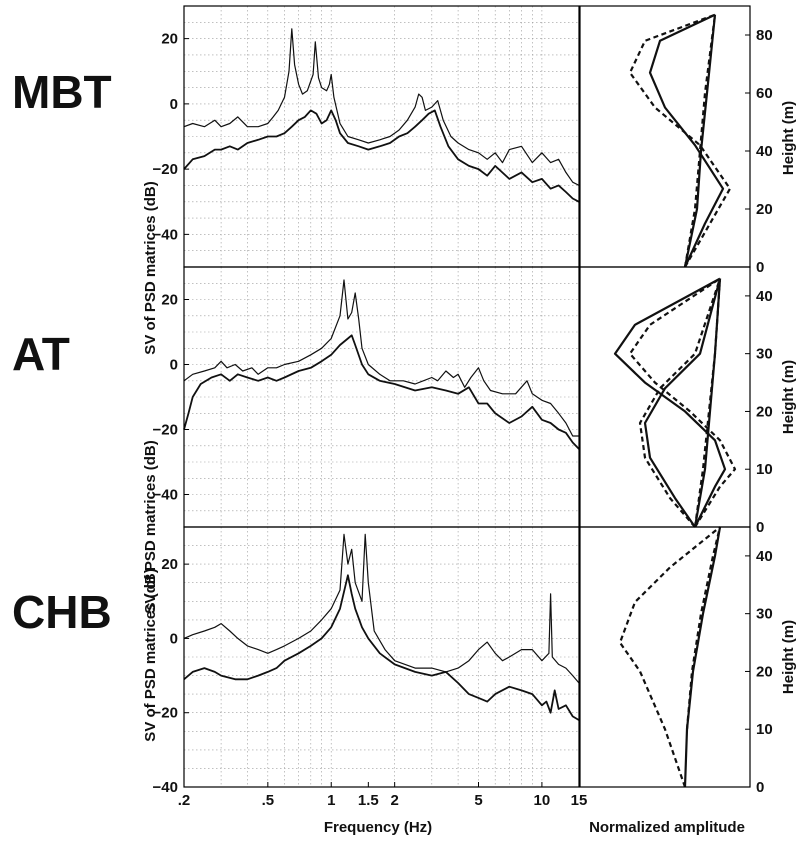  What do you see at coordinates (174, 104) in the screenshot?
I see `psd-ytick-mbt-0: 0` at bounding box center [174, 104].